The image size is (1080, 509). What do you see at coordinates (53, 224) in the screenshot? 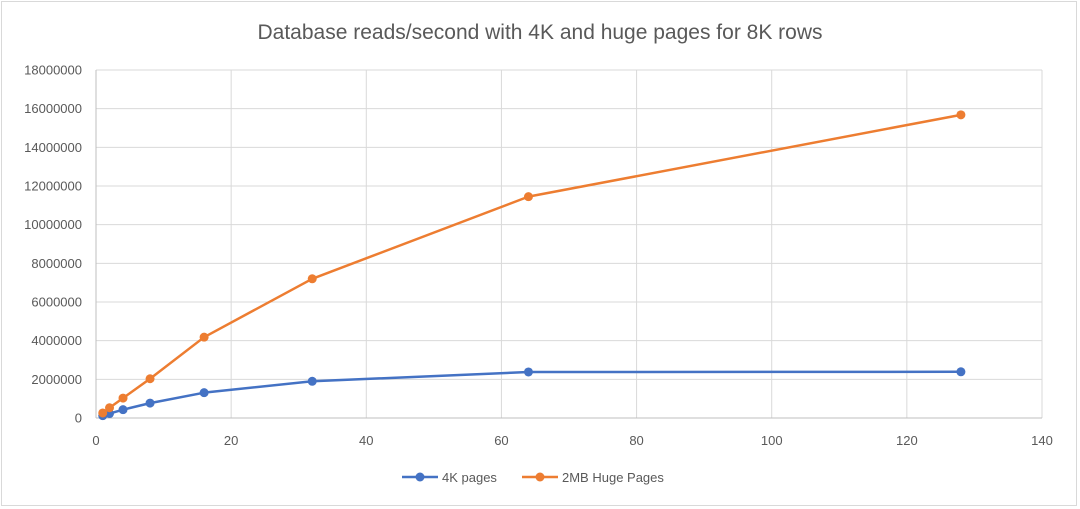
I see `y-tick-label: 10000000` at bounding box center [53, 224].